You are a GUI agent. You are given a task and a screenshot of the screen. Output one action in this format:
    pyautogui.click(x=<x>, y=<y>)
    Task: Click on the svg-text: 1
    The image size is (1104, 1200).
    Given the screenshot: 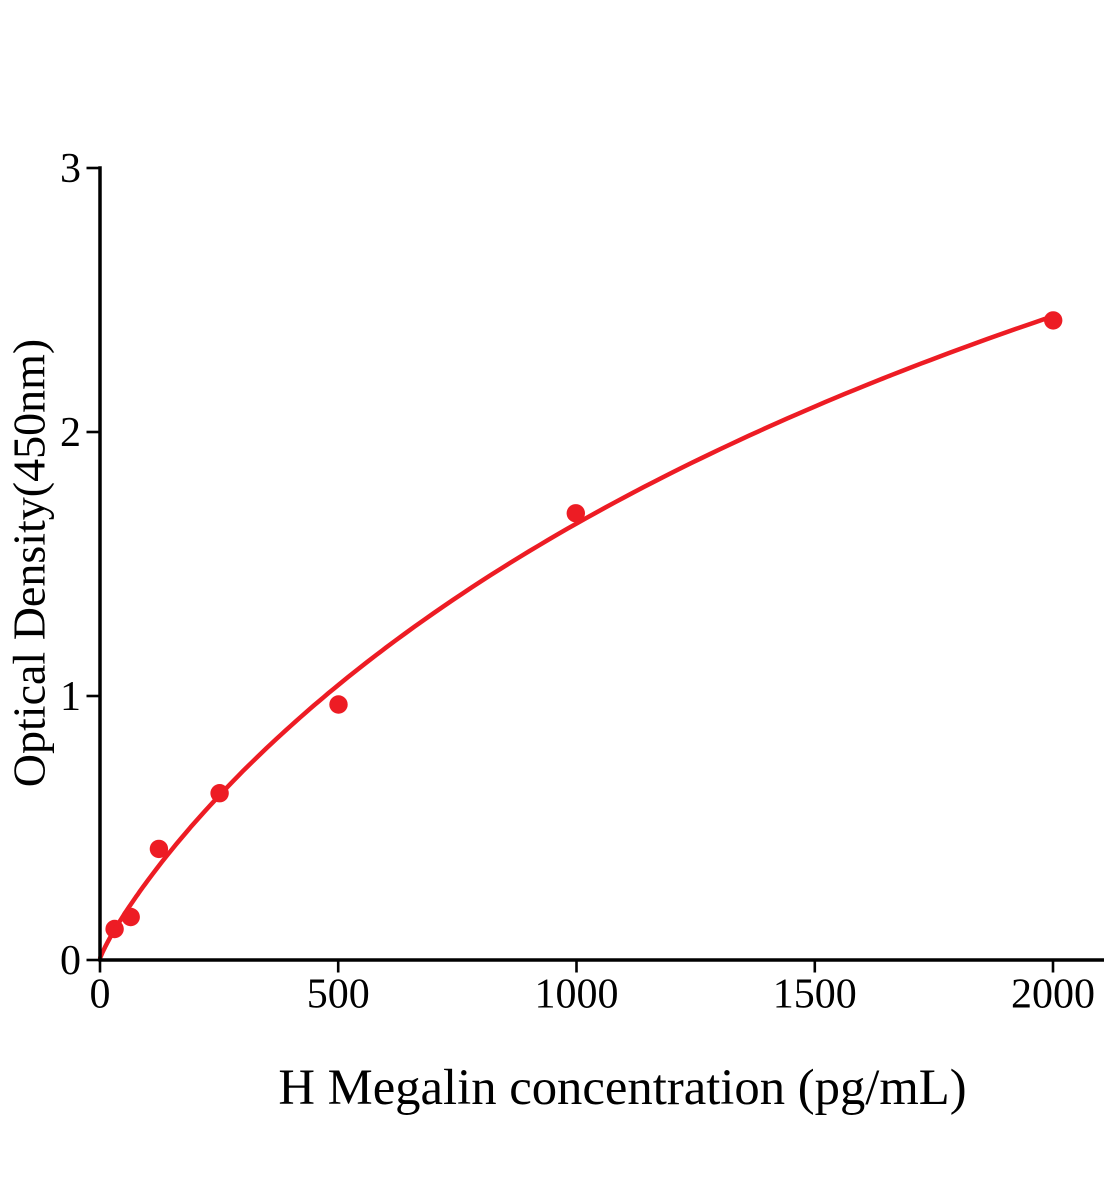 What is the action you would take?
    pyautogui.click(x=70, y=697)
    